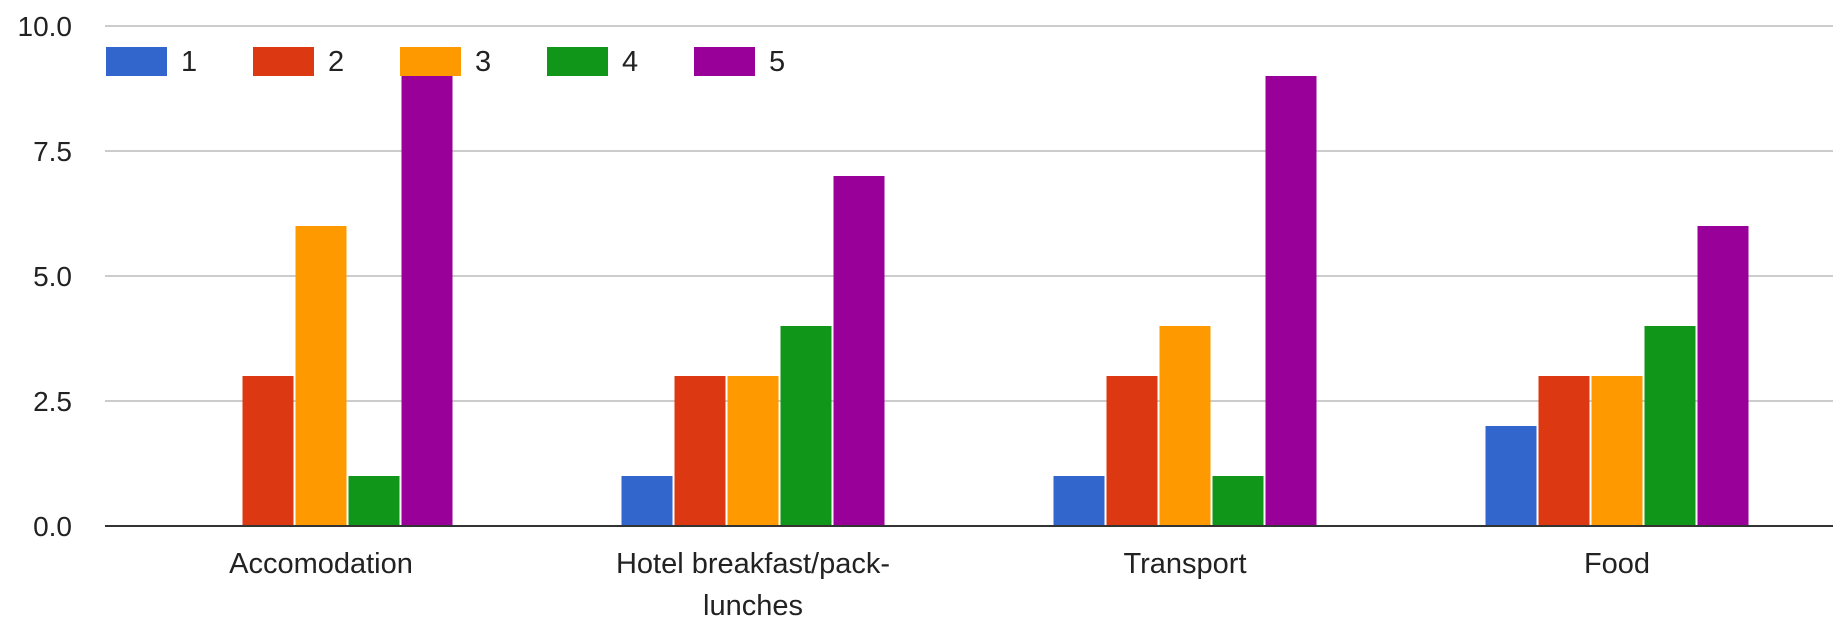  What do you see at coordinates (483, 62) in the screenshot?
I see `legend-label: 3` at bounding box center [483, 62].